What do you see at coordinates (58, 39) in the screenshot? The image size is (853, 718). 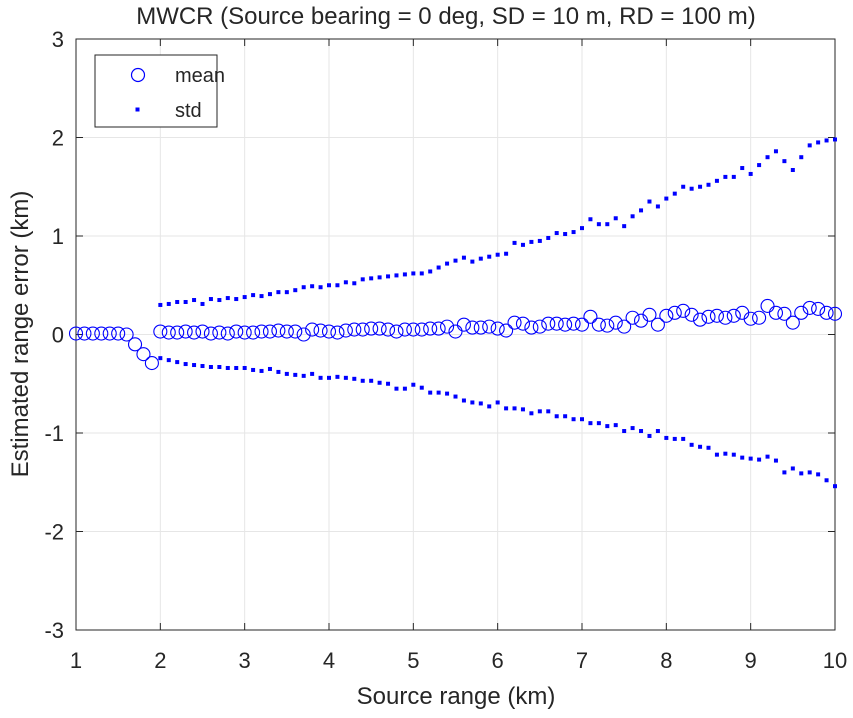 I see `y-tick-label: 3` at bounding box center [58, 39].